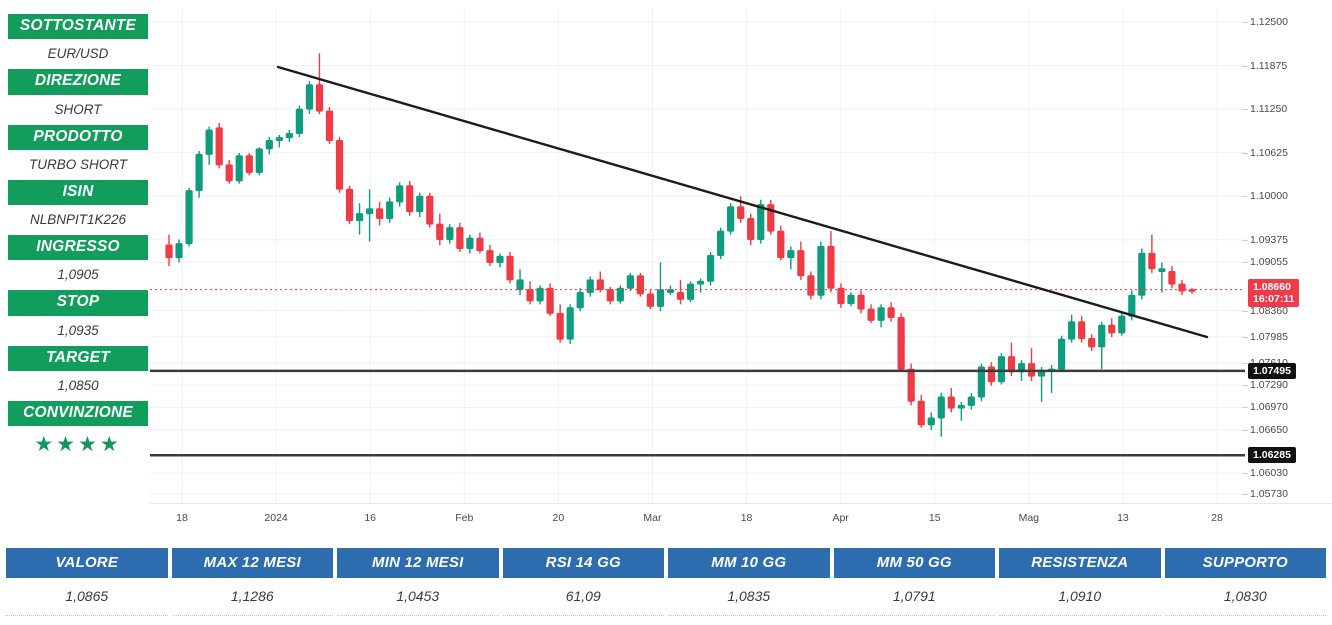 This screenshot has width=1332, height=625. What do you see at coordinates (78, 413) in the screenshot?
I see `sidebar-label-convinzione: CONVINZIONE` at bounding box center [78, 413].